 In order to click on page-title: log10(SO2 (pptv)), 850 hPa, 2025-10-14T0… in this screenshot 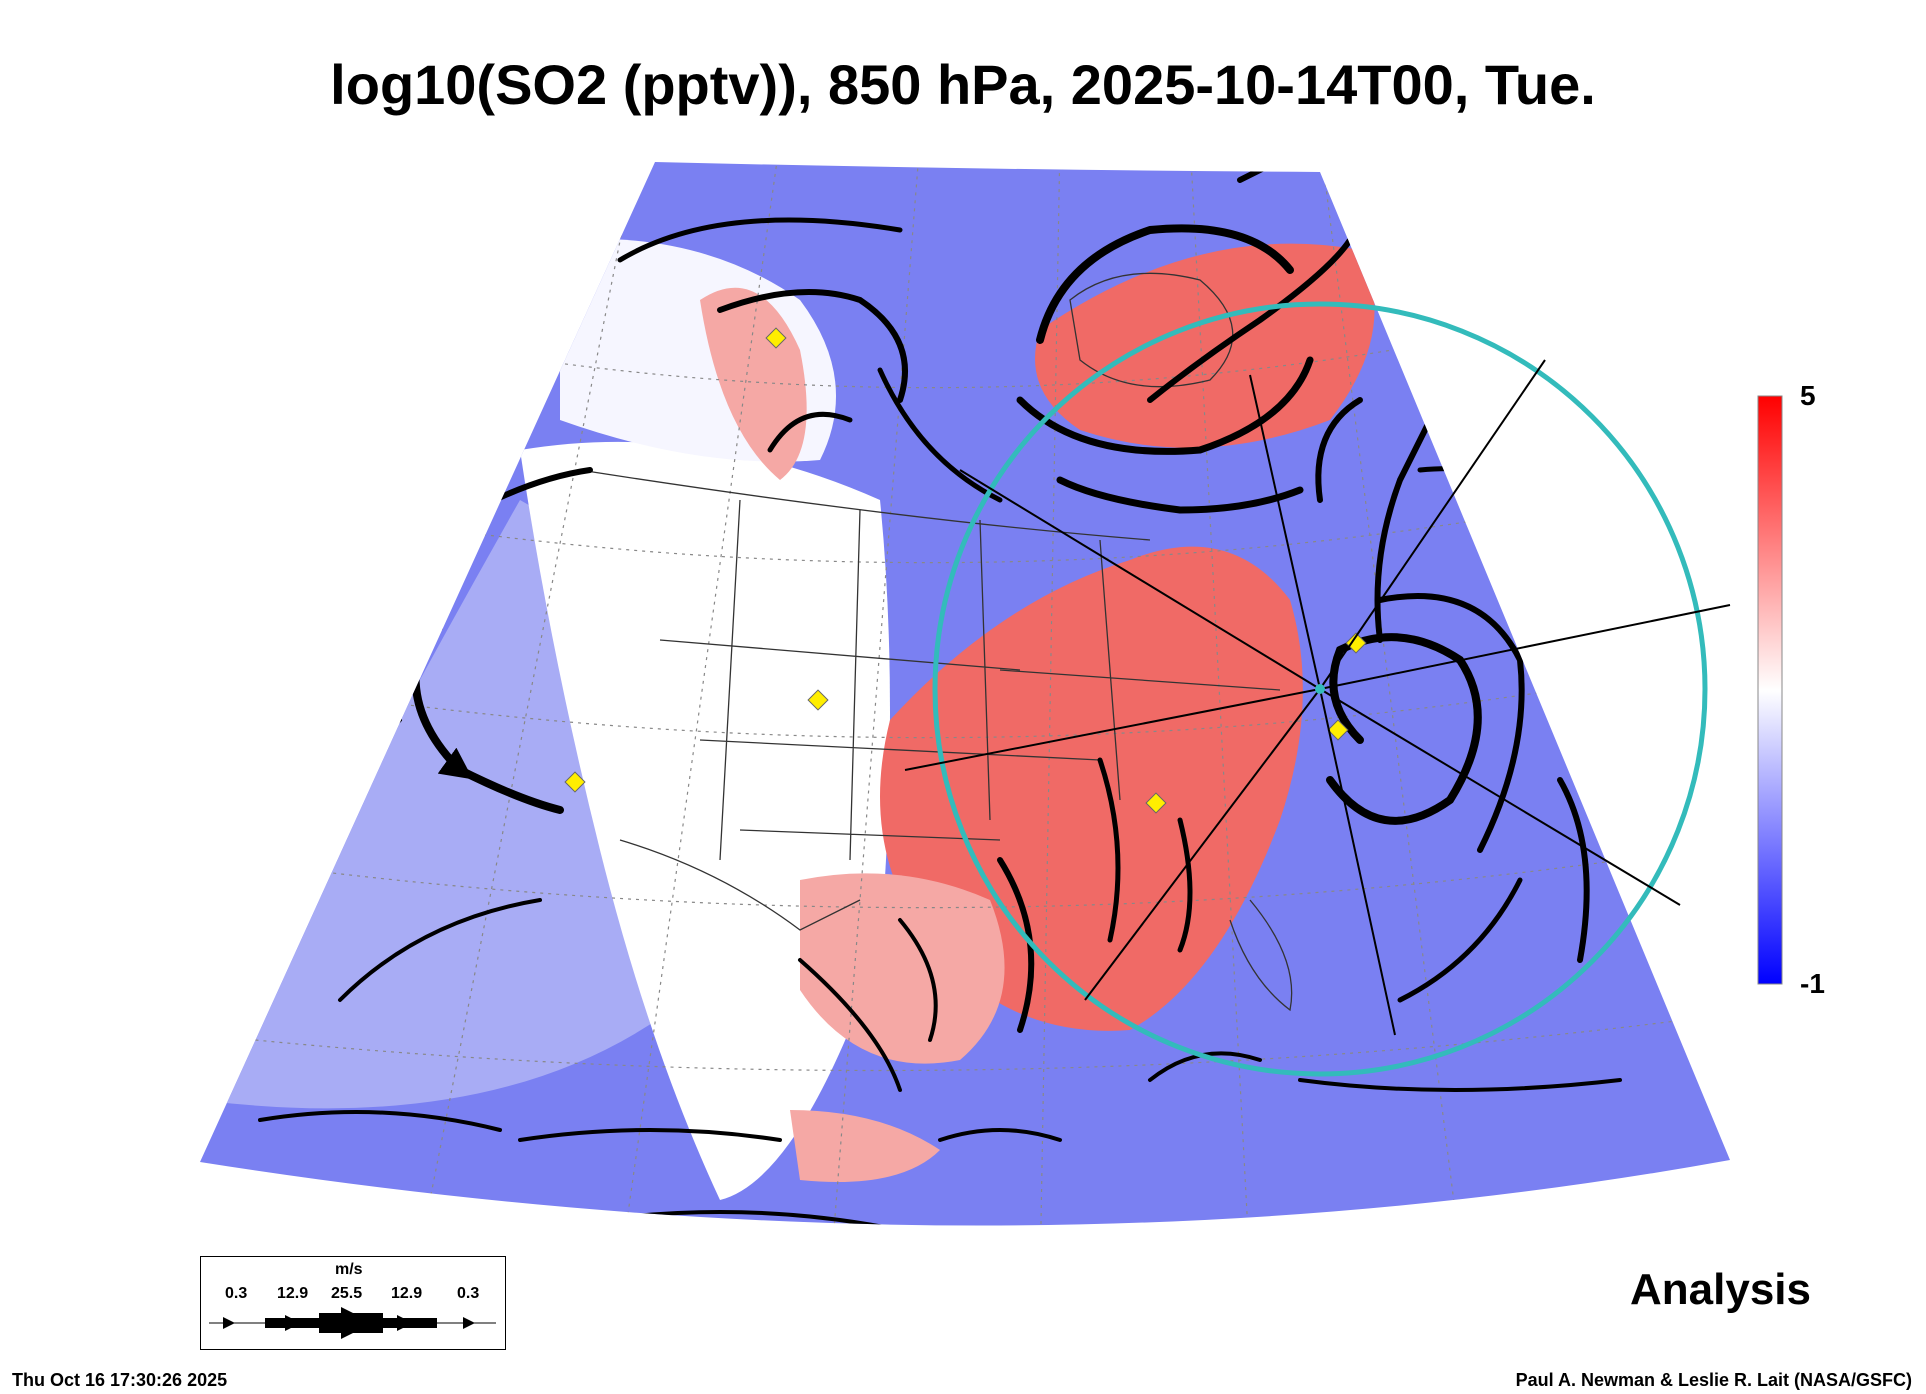, I will do `click(963, 84)`.